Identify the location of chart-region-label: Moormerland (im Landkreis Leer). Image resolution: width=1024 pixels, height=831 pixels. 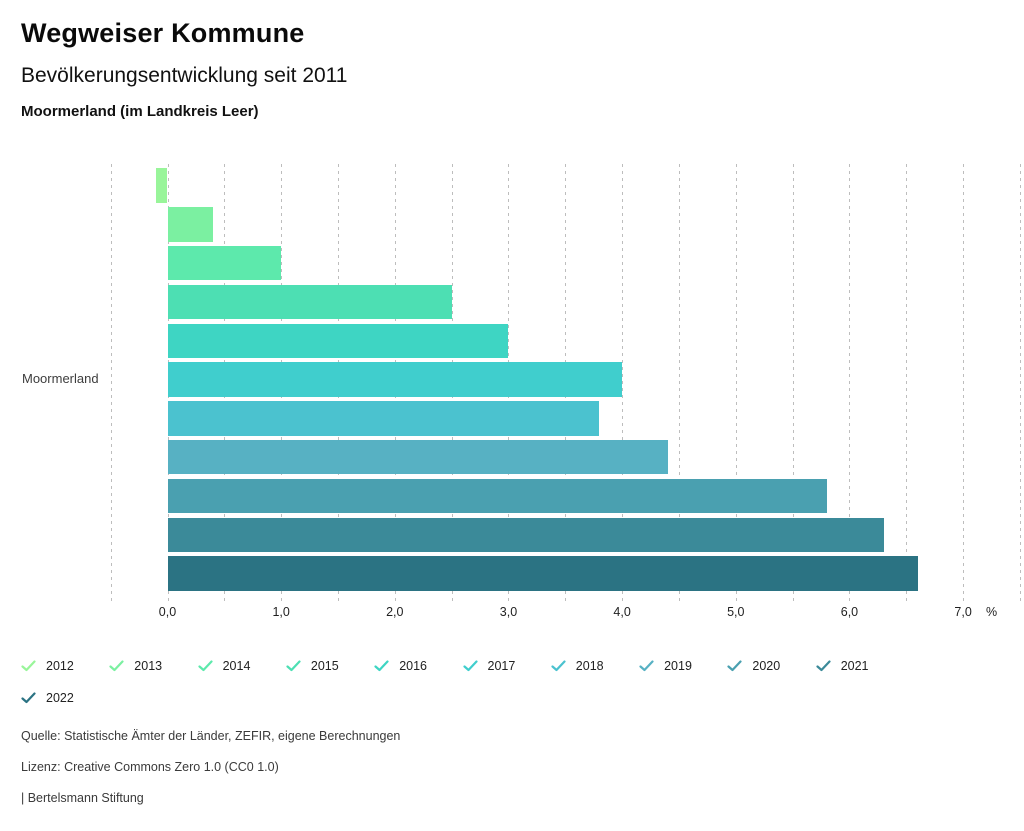
(140, 111).